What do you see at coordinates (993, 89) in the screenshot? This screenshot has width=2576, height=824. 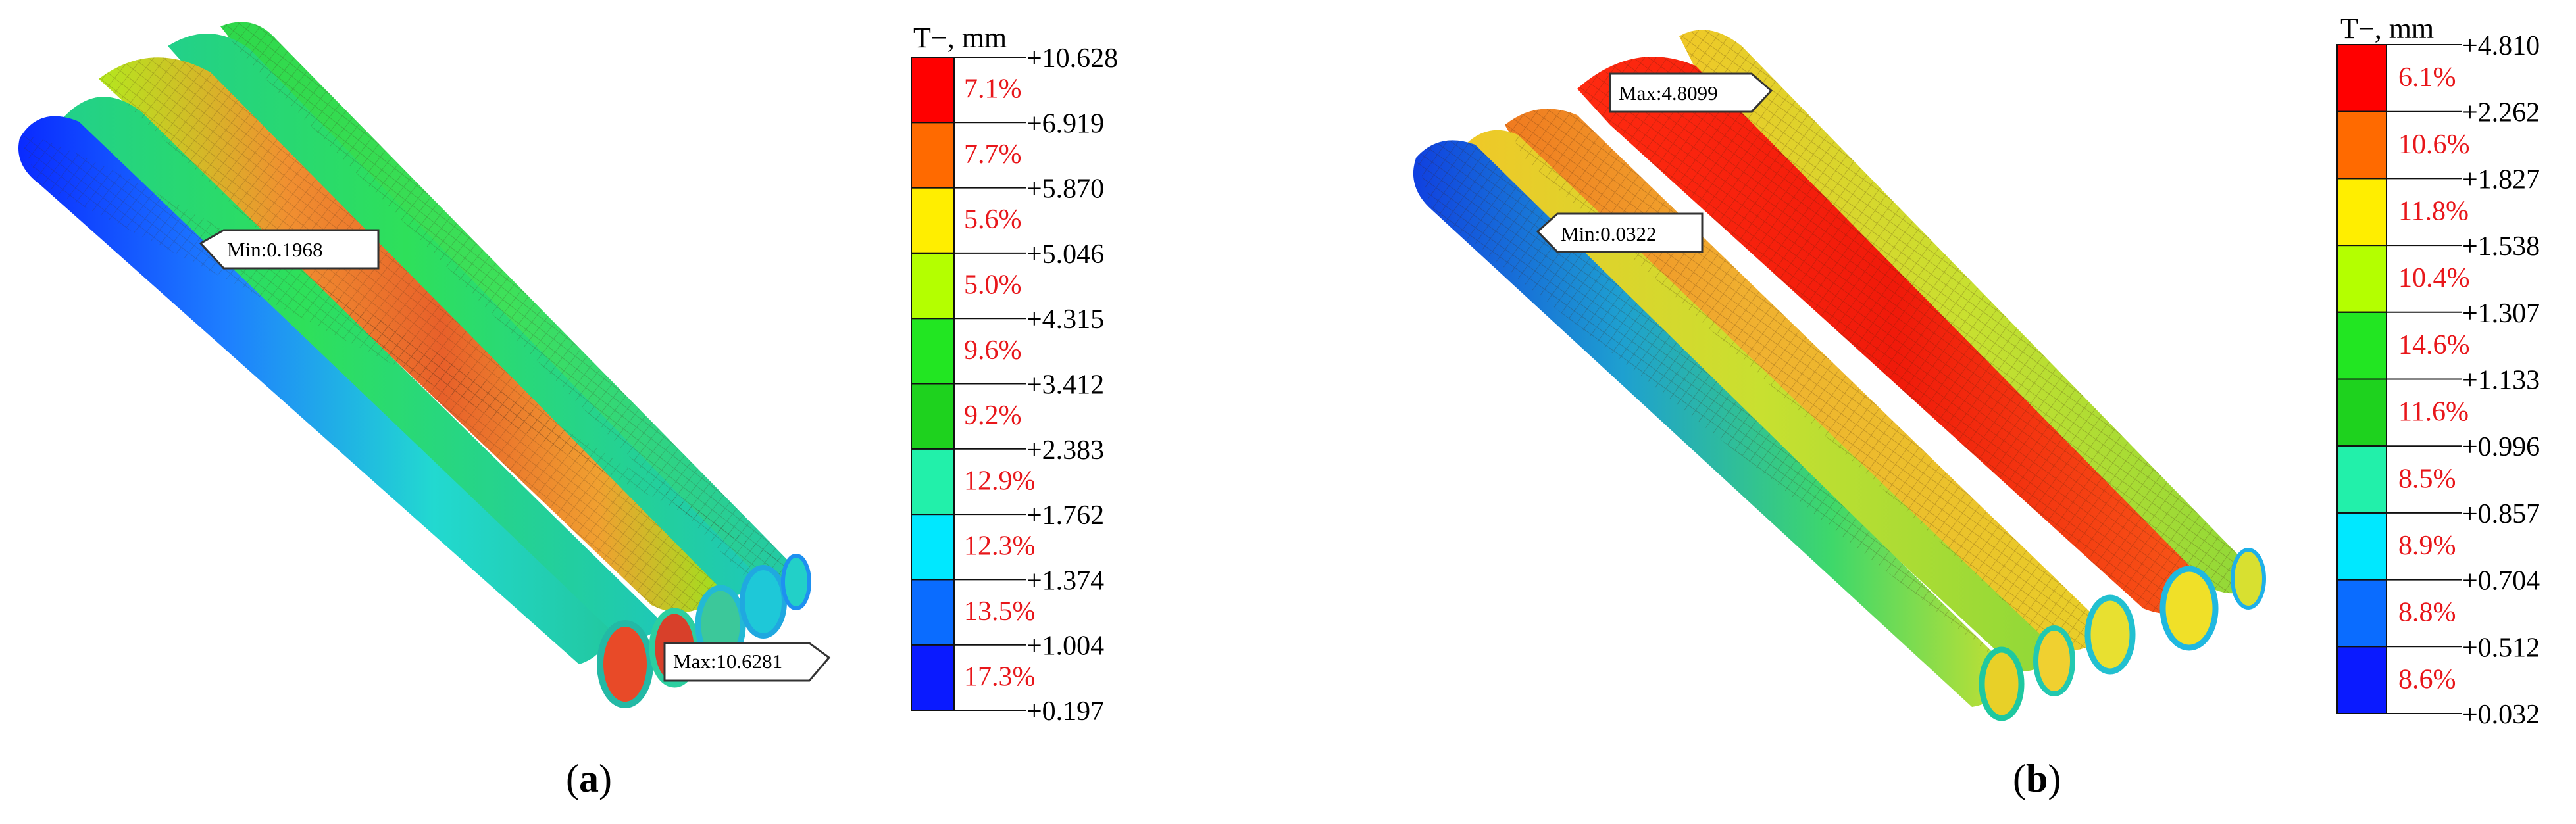 I see `legend-percent-a-0: 7.1%` at bounding box center [993, 89].